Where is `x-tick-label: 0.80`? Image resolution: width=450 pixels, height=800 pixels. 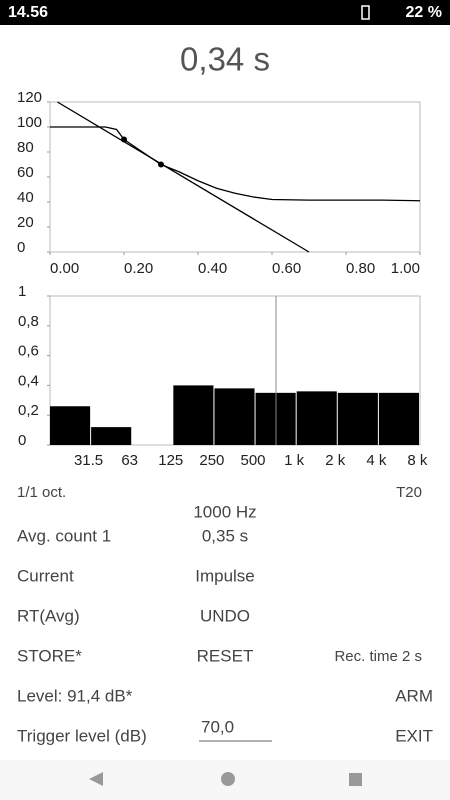 x-tick-label: 0.80 is located at coordinates (360, 268).